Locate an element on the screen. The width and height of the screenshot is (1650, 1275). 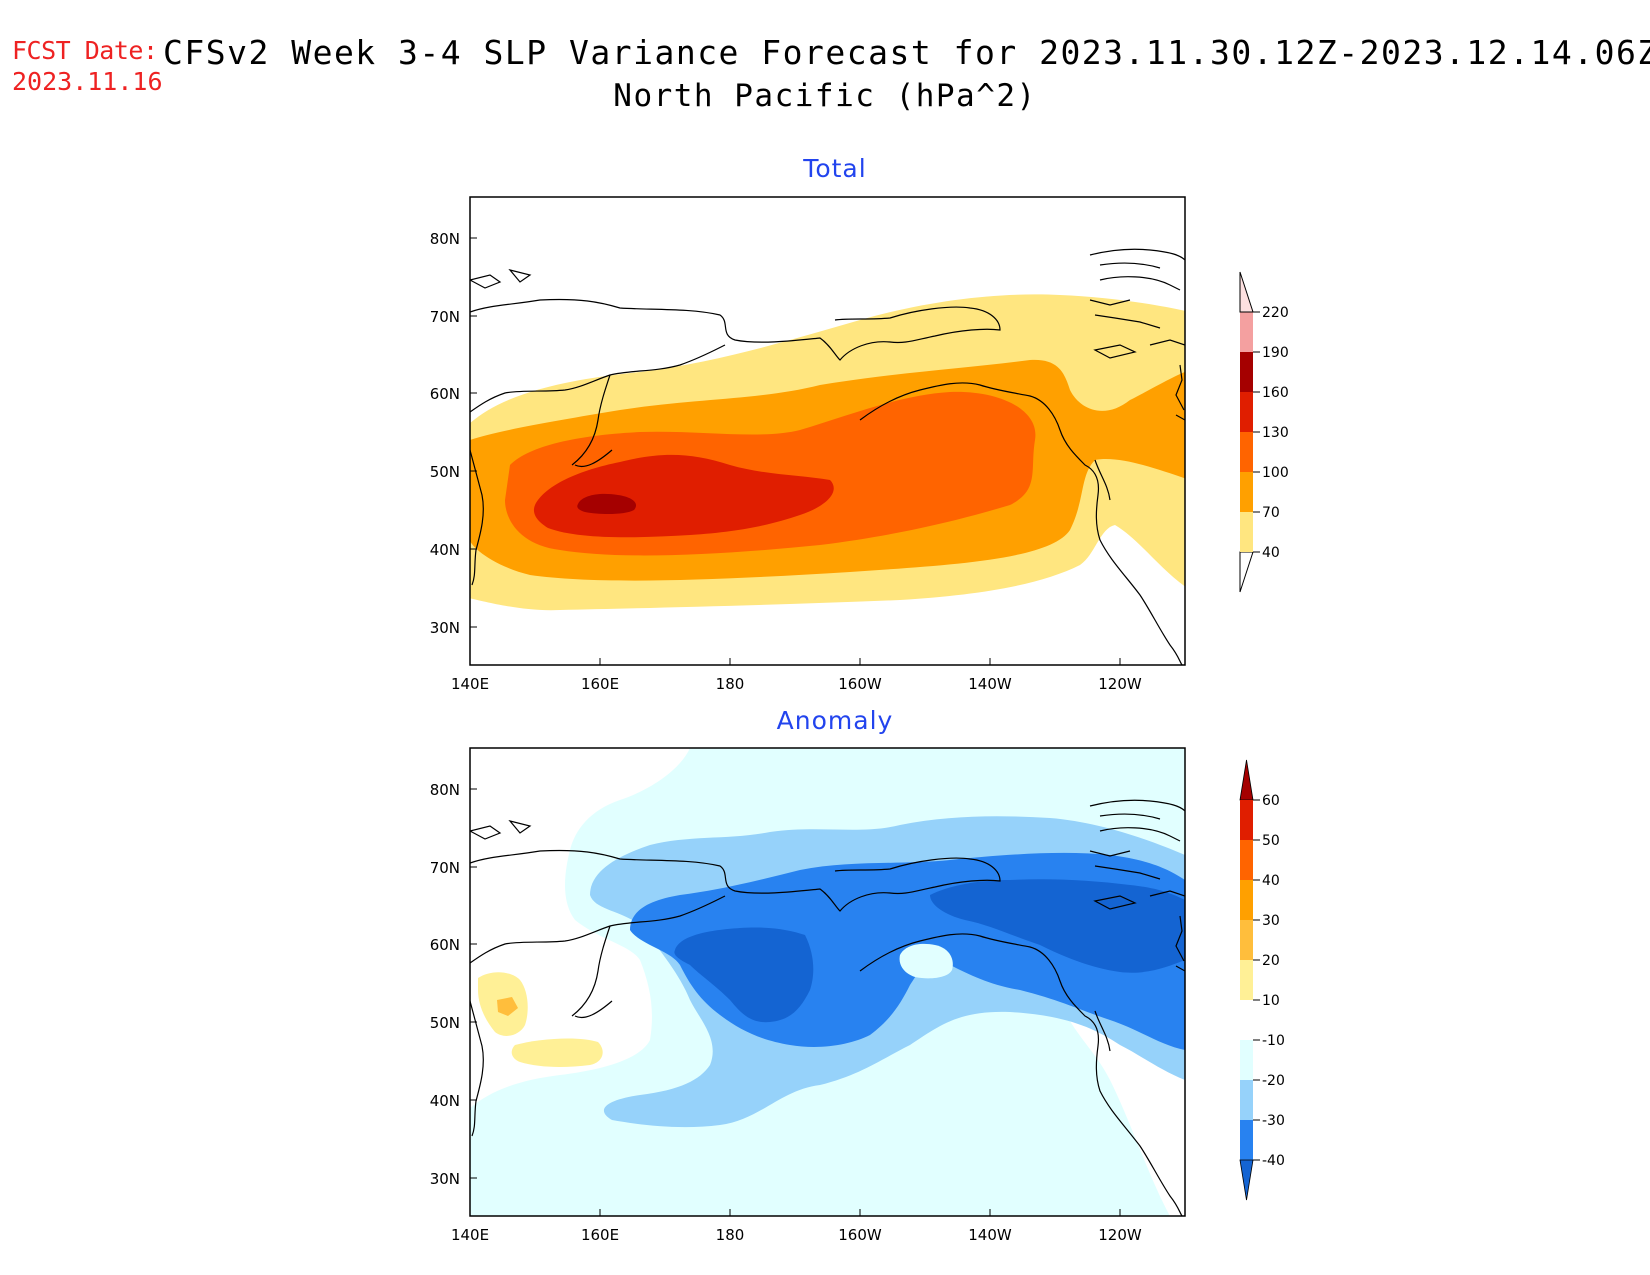
total-cb-label-40: 40 is located at coordinates (1271, 553).